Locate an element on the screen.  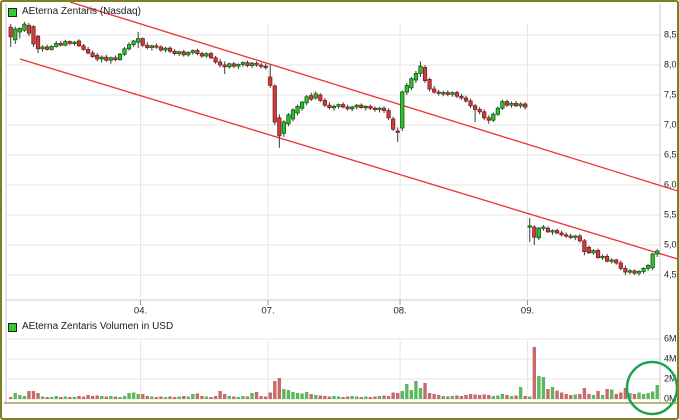
date-tick-label: 07. is located at coordinates (267, 311).